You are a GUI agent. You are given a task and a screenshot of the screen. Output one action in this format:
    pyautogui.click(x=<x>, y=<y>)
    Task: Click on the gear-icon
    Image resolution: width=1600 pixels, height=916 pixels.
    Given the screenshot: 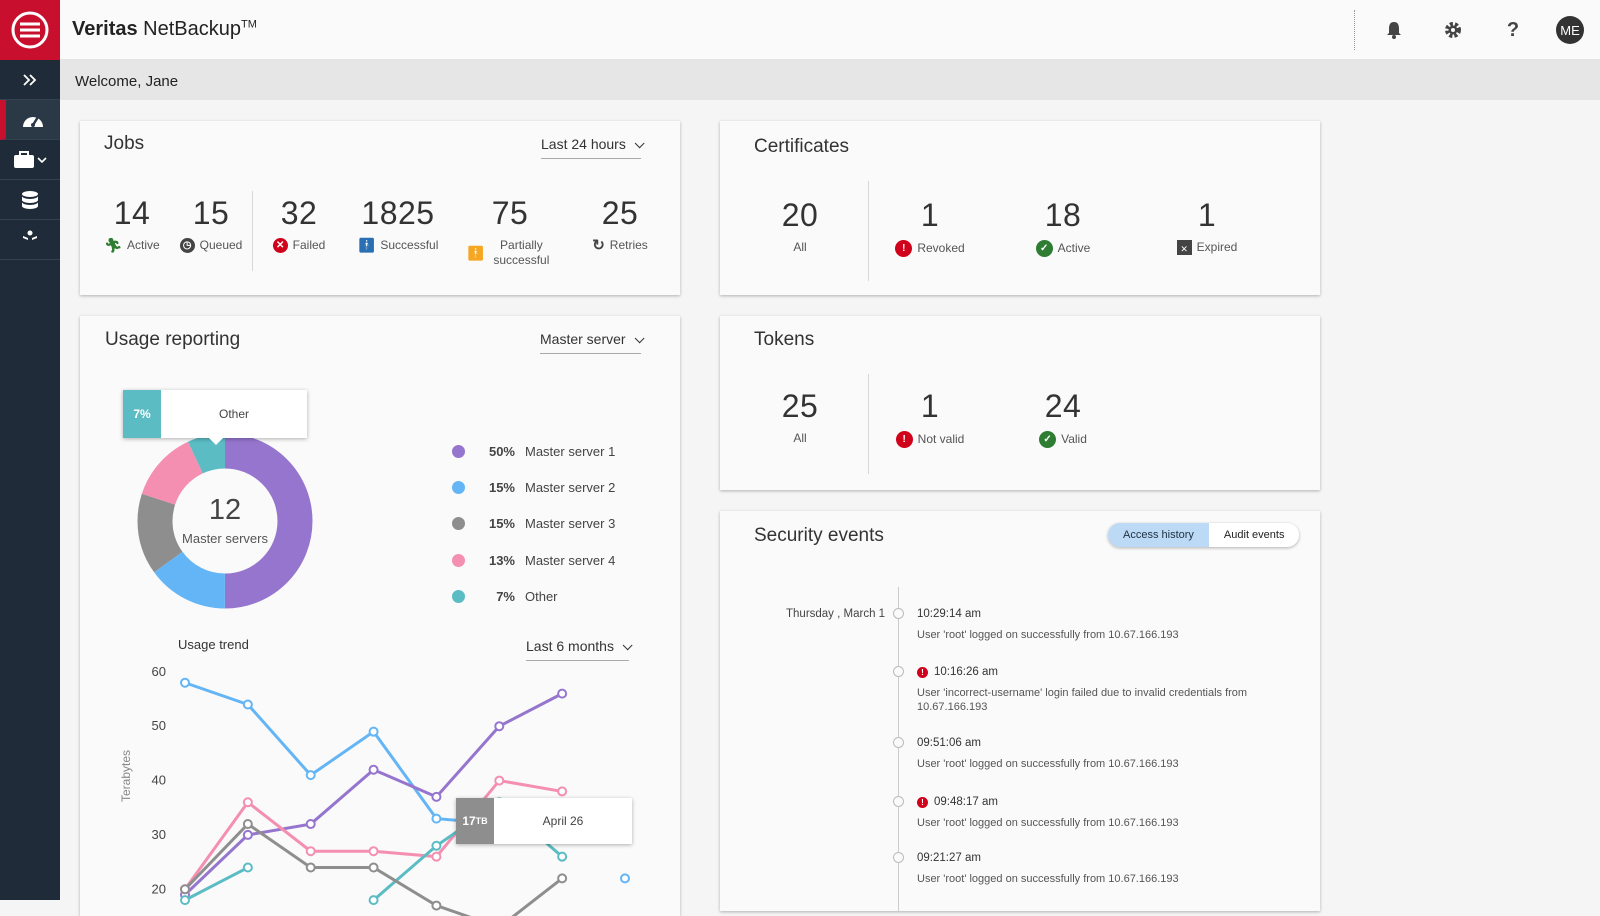 What is the action you would take?
    pyautogui.click(x=1453, y=30)
    